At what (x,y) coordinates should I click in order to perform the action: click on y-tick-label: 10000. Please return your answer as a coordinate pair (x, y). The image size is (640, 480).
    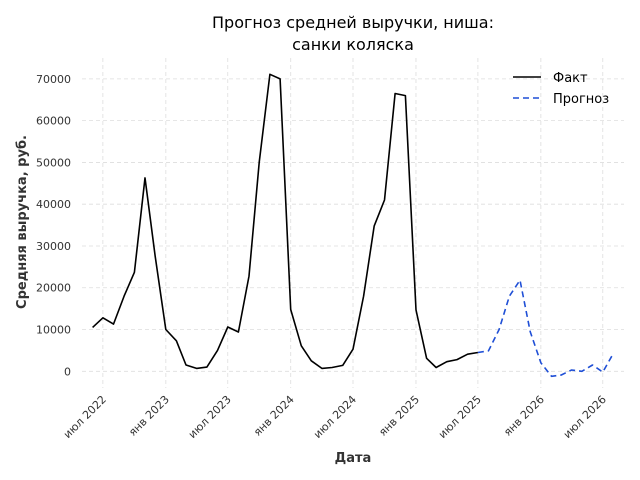
    Looking at the image, I should click on (53, 330).